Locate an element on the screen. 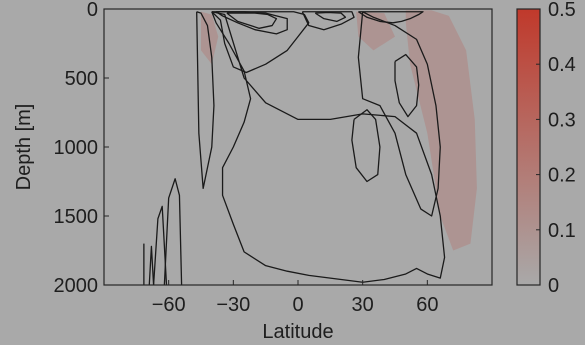 This screenshot has height=345, width=585. y-tick-label: 0 is located at coordinates (92, 10).